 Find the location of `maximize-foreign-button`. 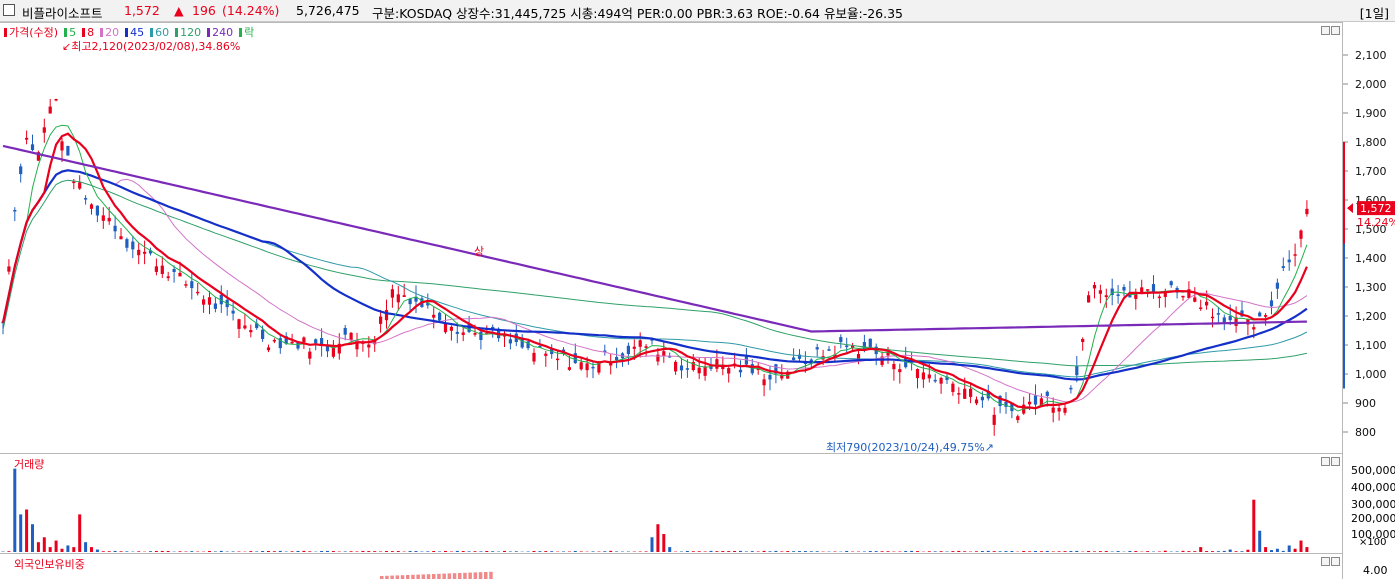

maximize-foreign-button is located at coordinates (1335, 561).